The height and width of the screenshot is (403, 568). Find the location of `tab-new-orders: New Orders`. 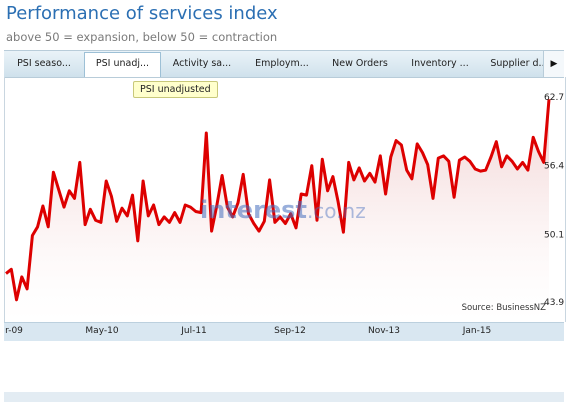

tab-new-orders: New Orders is located at coordinates (360, 63).